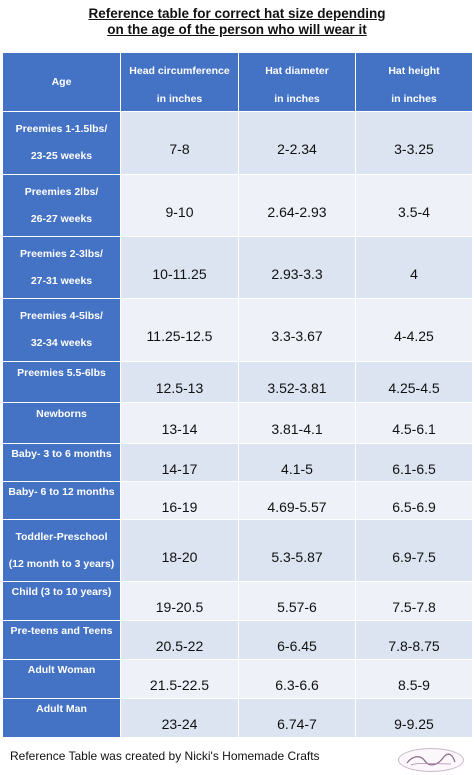 The width and height of the screenshot is (474, 775). What do you see at coordinates (297, 506) in the screenshot?
I see `diameter-value: 4.69-5.57` at bounding box center [297, 506].